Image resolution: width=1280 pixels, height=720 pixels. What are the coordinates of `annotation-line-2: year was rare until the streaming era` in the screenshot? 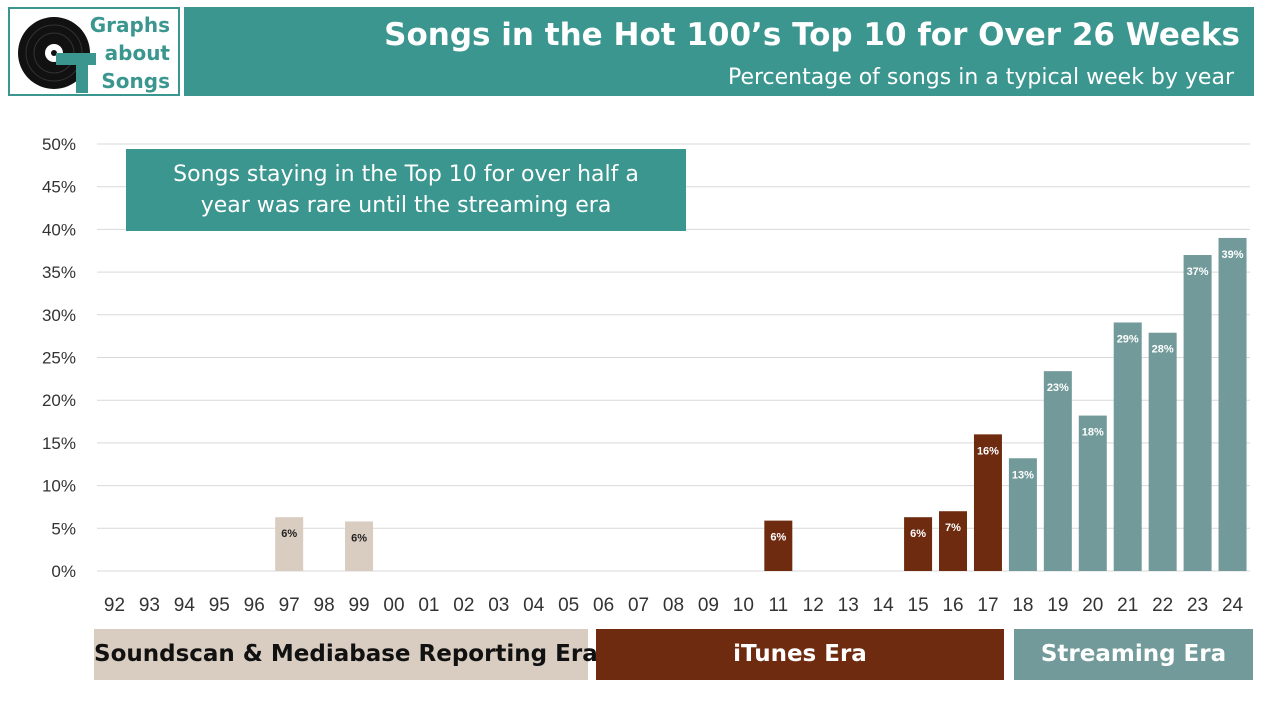 It's located at (406, 205).